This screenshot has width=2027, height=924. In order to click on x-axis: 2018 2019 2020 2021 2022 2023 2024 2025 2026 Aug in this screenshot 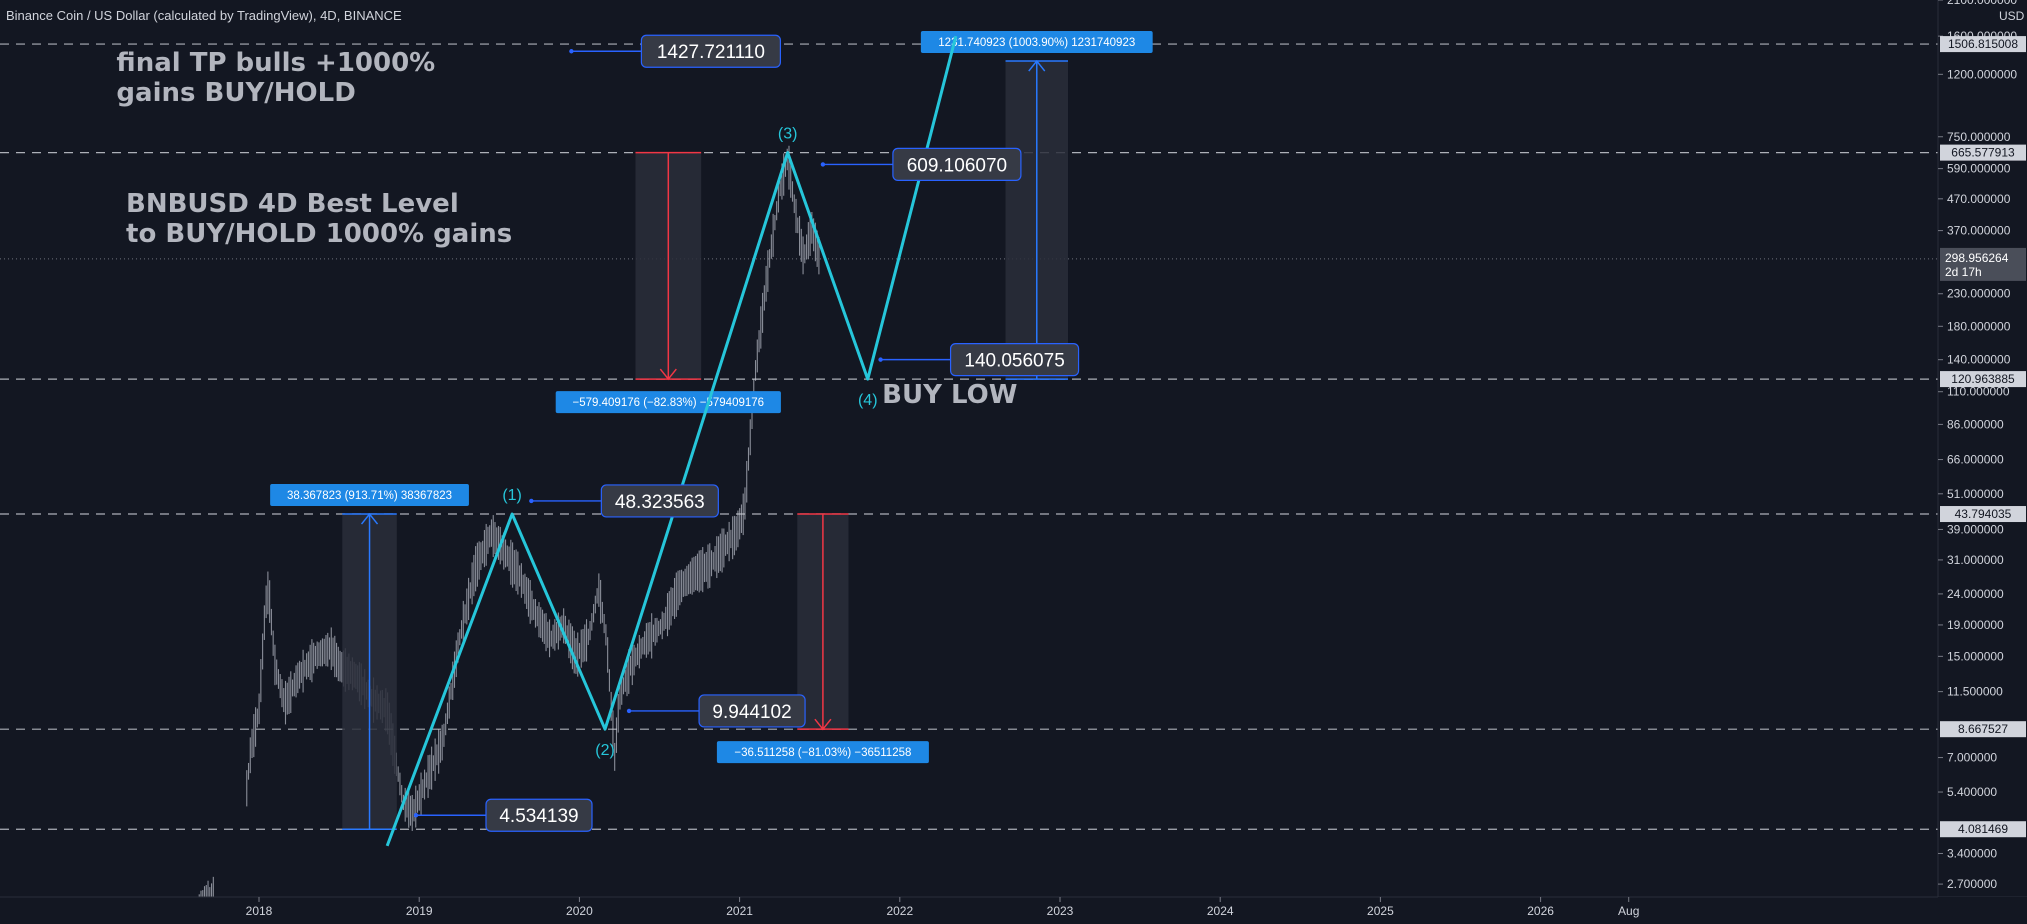, I will do `click(1013, 910)`.